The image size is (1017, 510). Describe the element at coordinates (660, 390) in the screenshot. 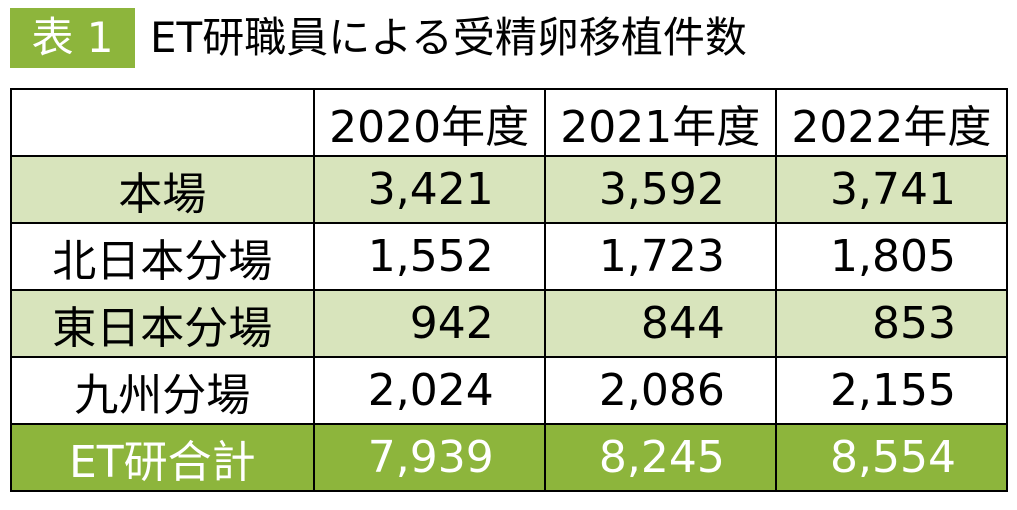

I see `value-cell: 2,086` at that location.